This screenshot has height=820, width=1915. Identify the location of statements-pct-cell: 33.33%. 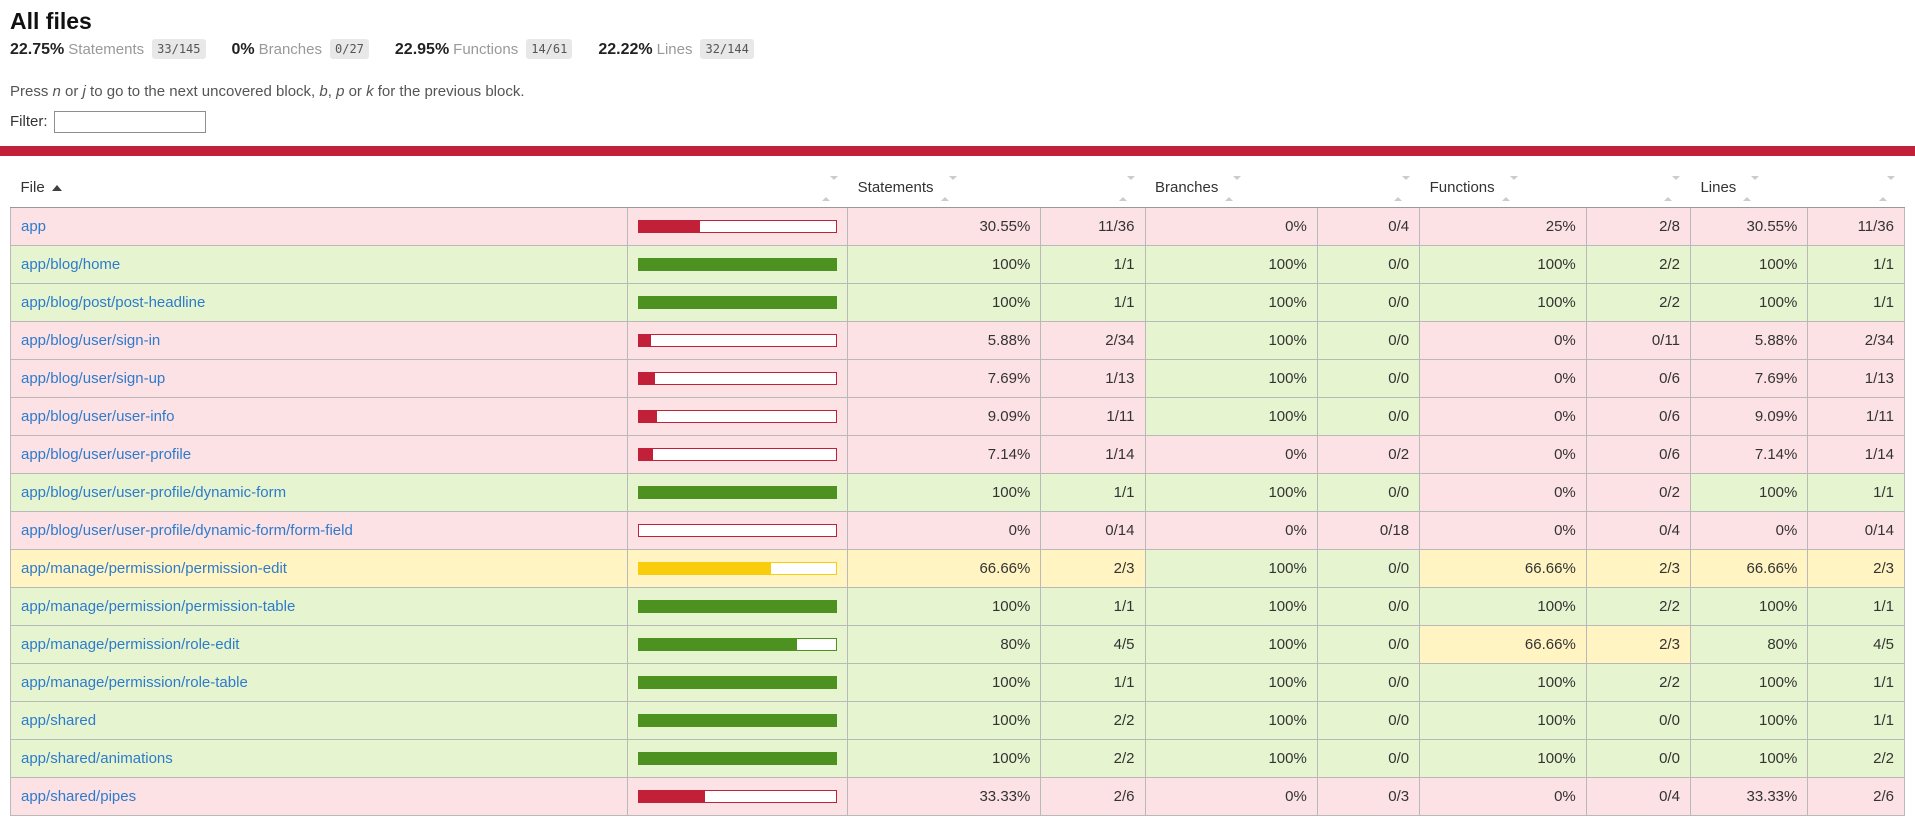
(944, 796).